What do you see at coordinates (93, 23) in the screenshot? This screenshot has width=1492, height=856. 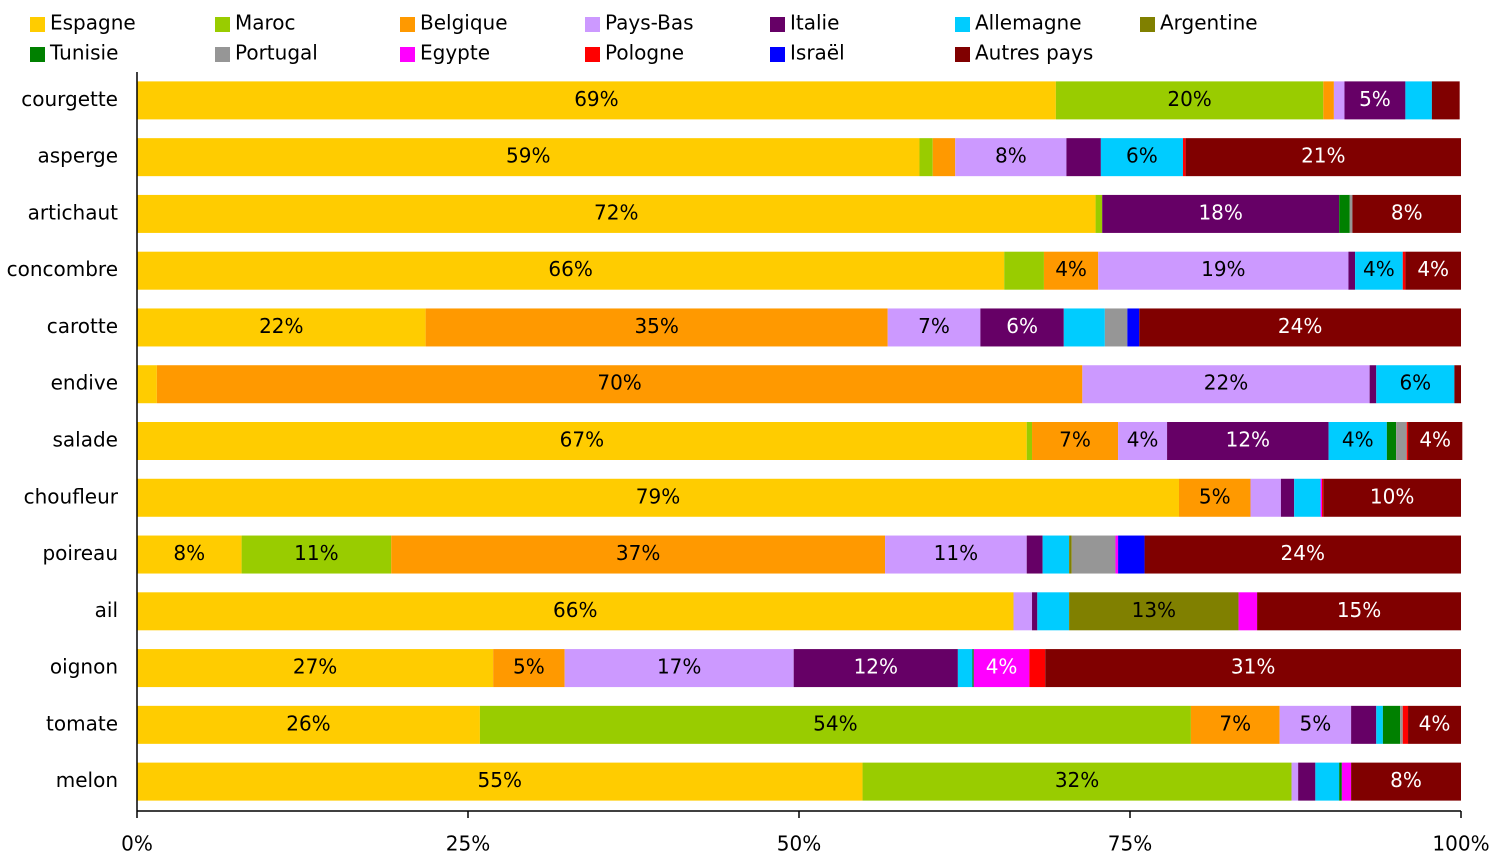 I see `legend-label: Espagne` at bounding box center [93, 23].